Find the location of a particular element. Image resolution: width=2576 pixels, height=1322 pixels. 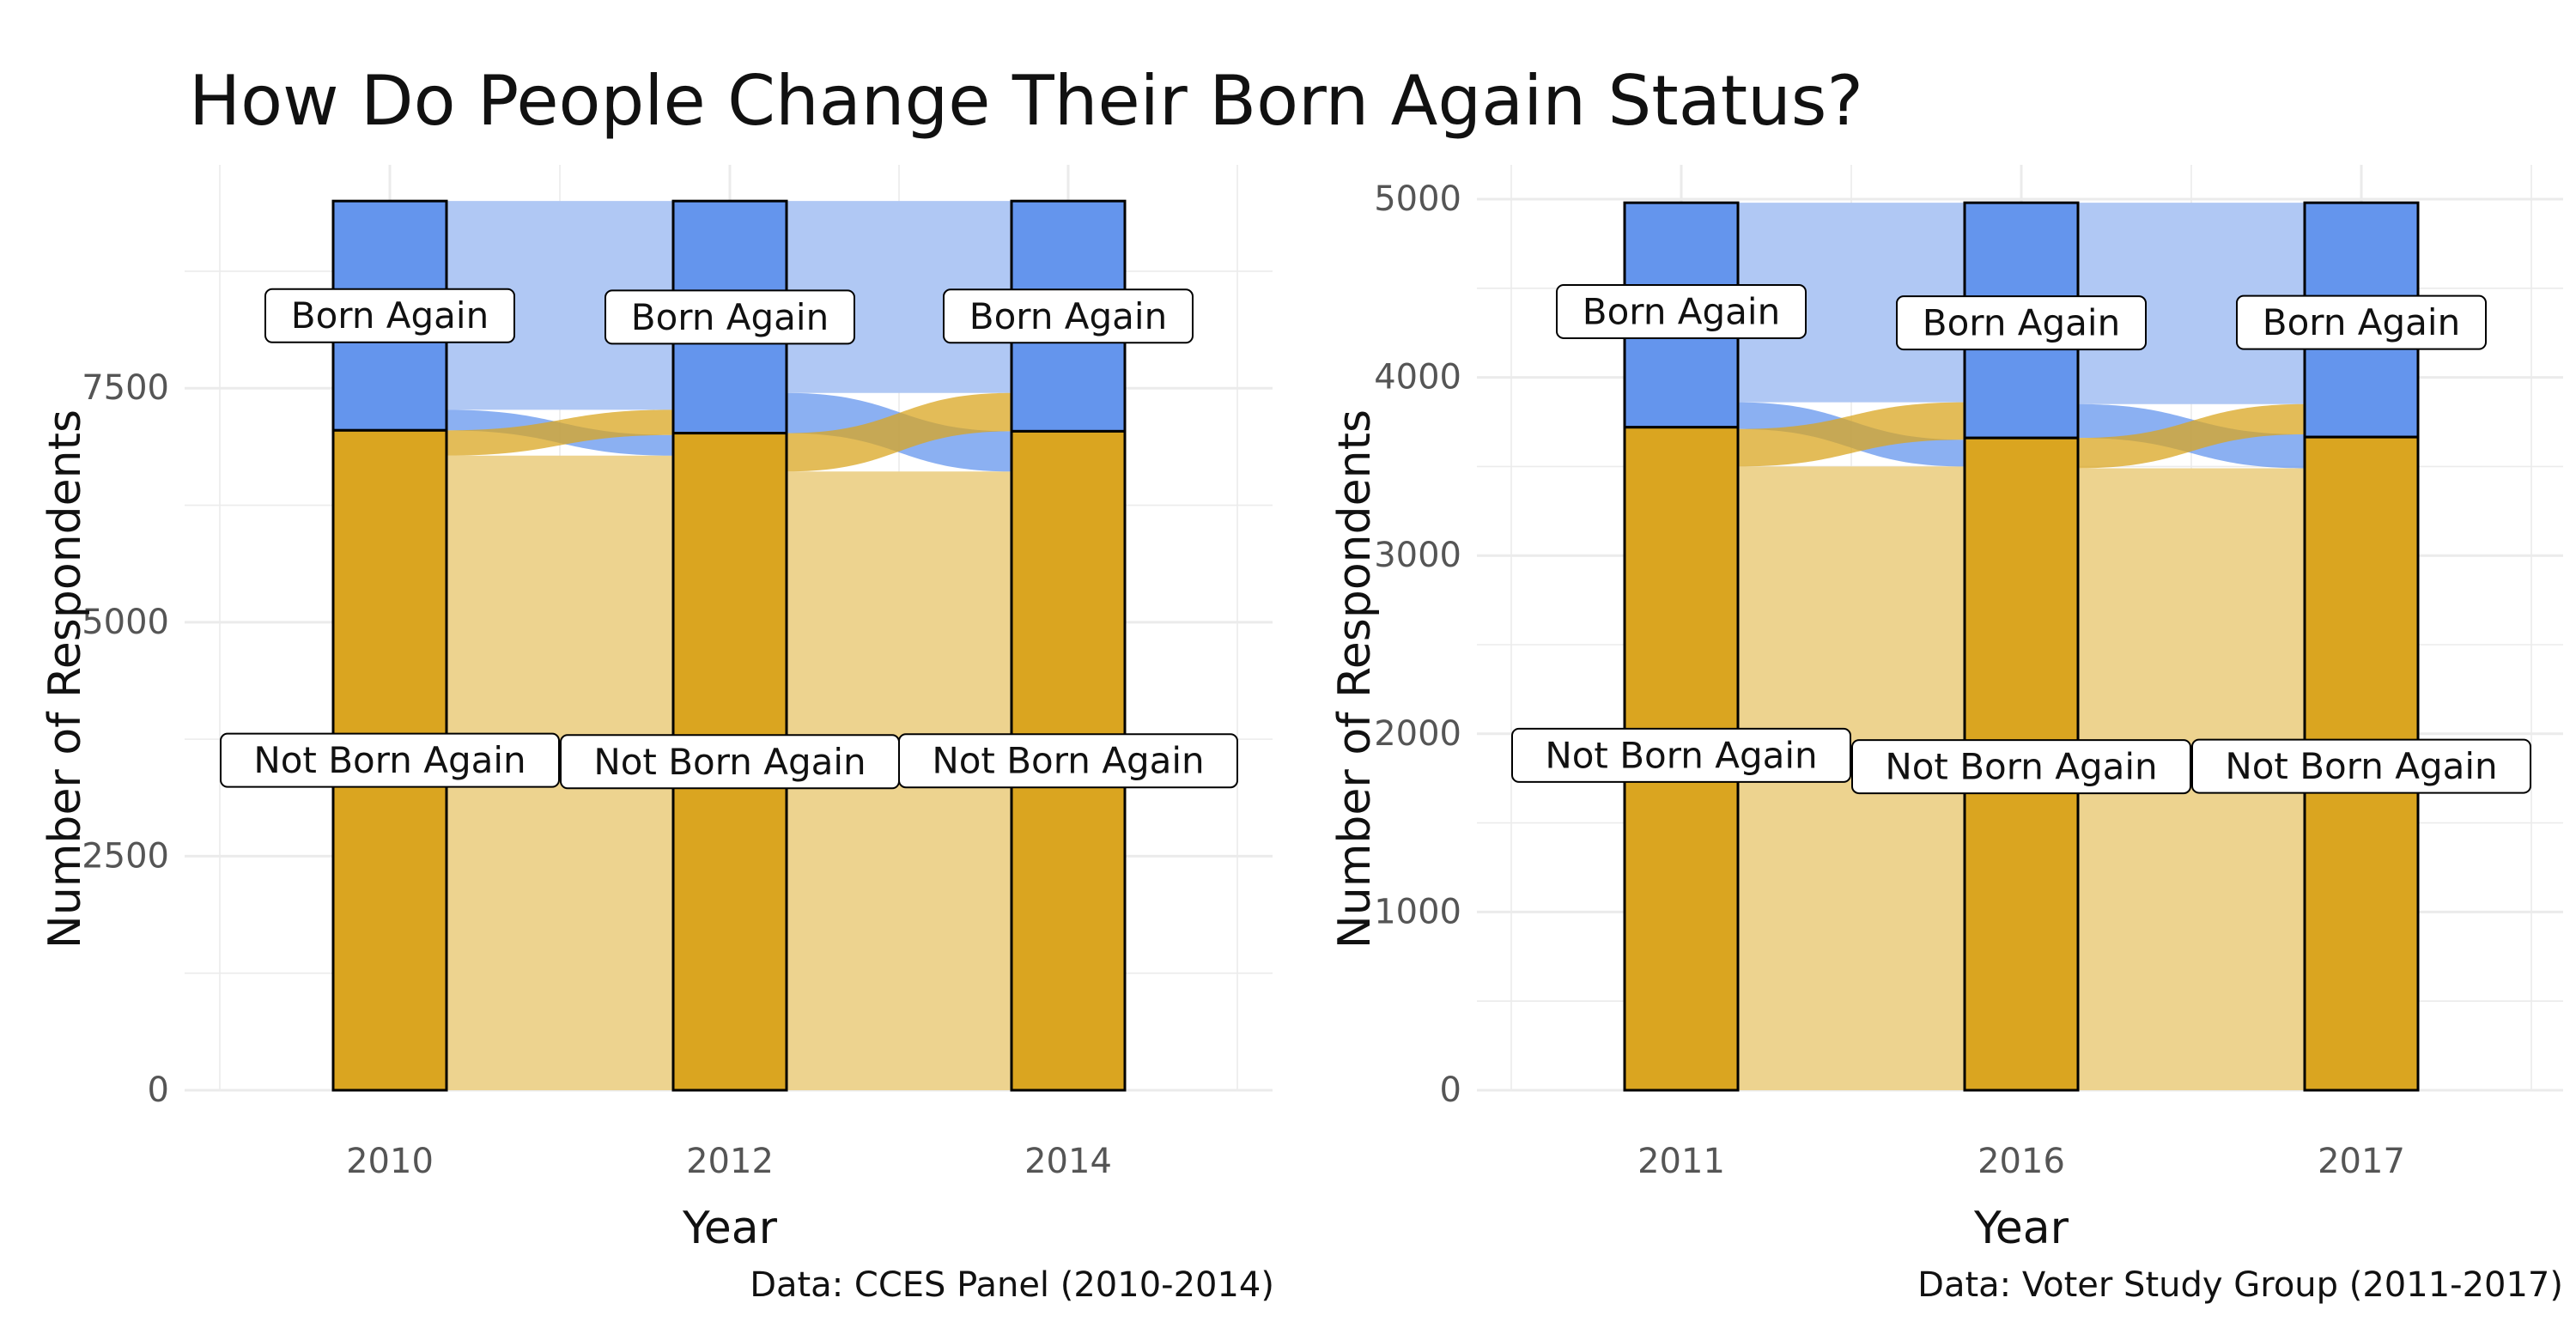

x-tick-label: 2011 is located at coordinates (1681, 1161).